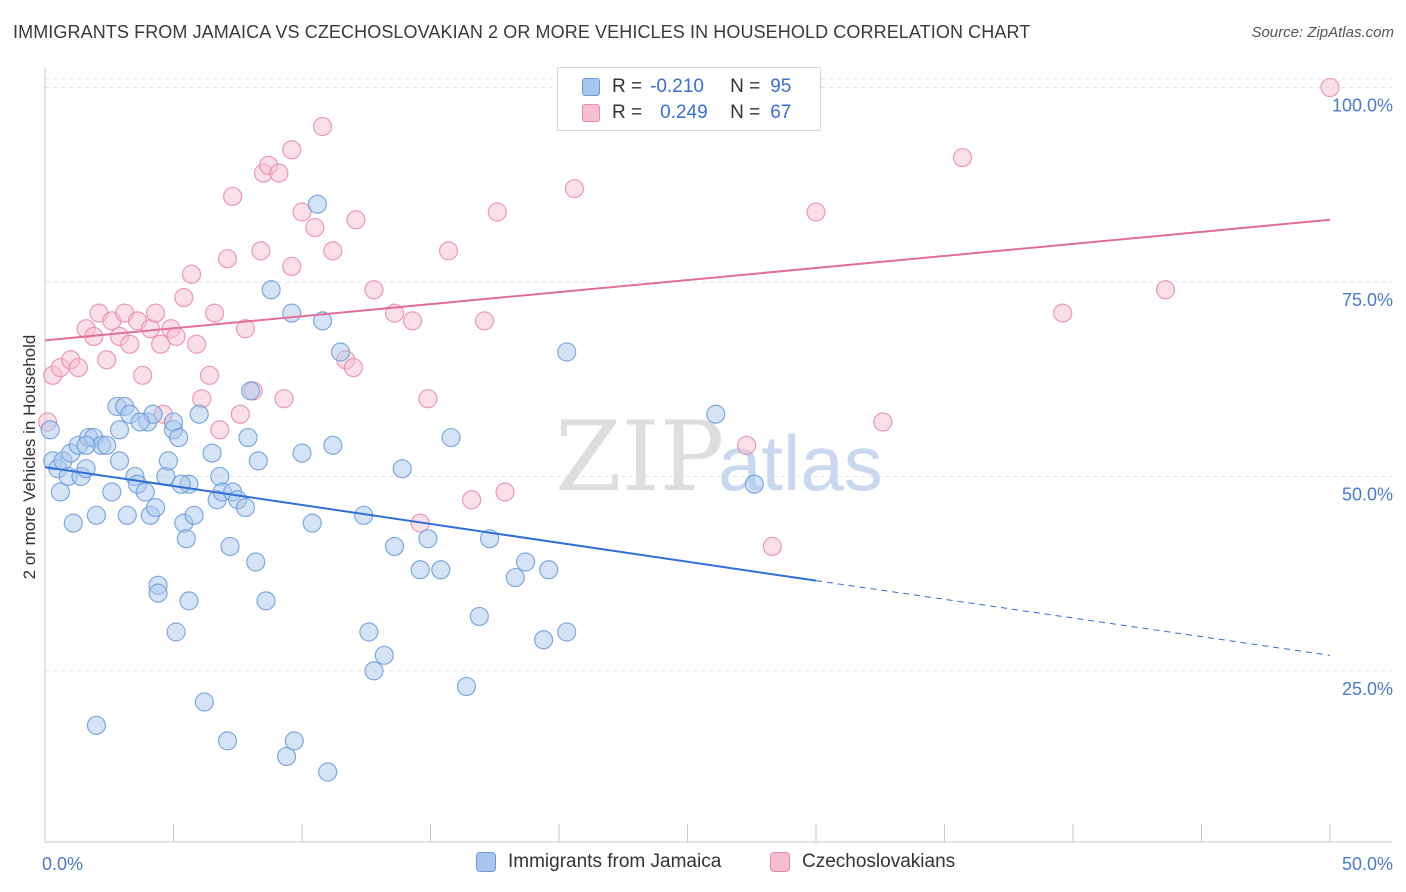  Describe the element at coordinates (1367, 494) in the screenshot. I see `y-tick-label: 50.0%` at that location.